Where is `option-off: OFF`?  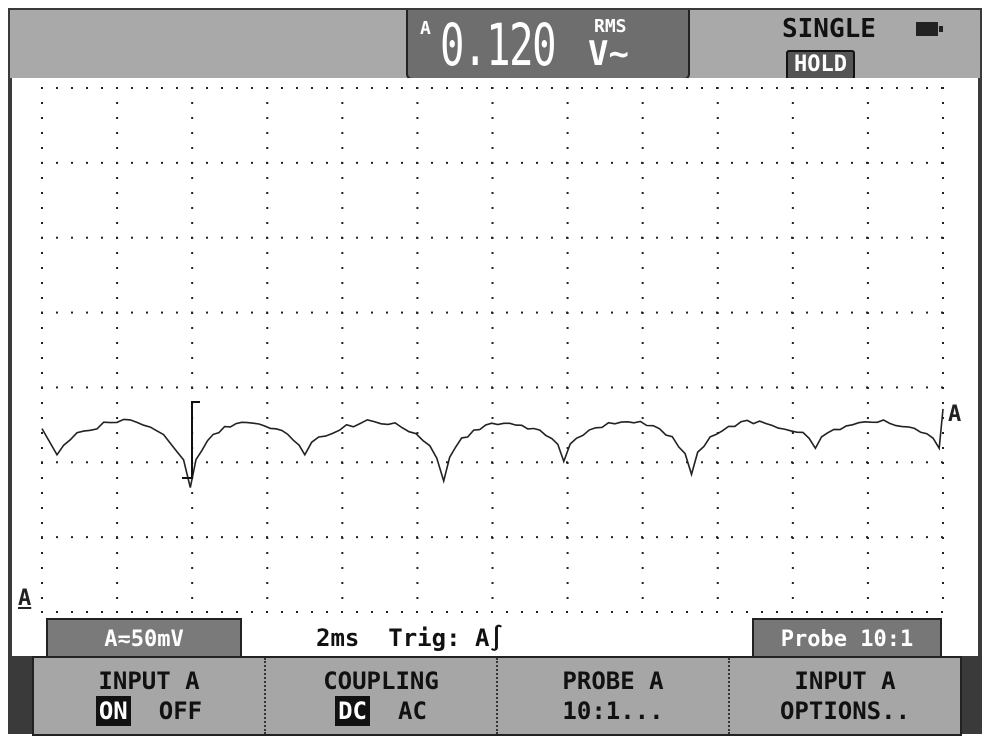 option-off: OFF is located at coordinates (180, 711).